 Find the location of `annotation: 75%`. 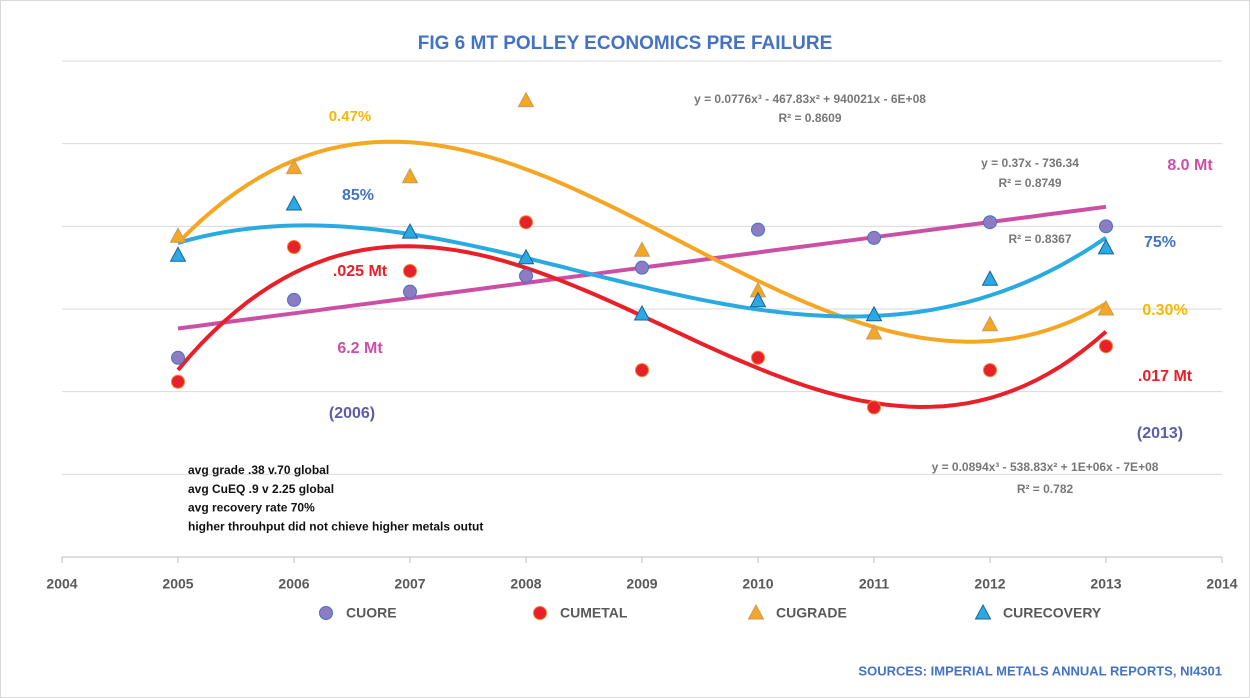

annotation: 75% is located at coordinates (1160, 242).